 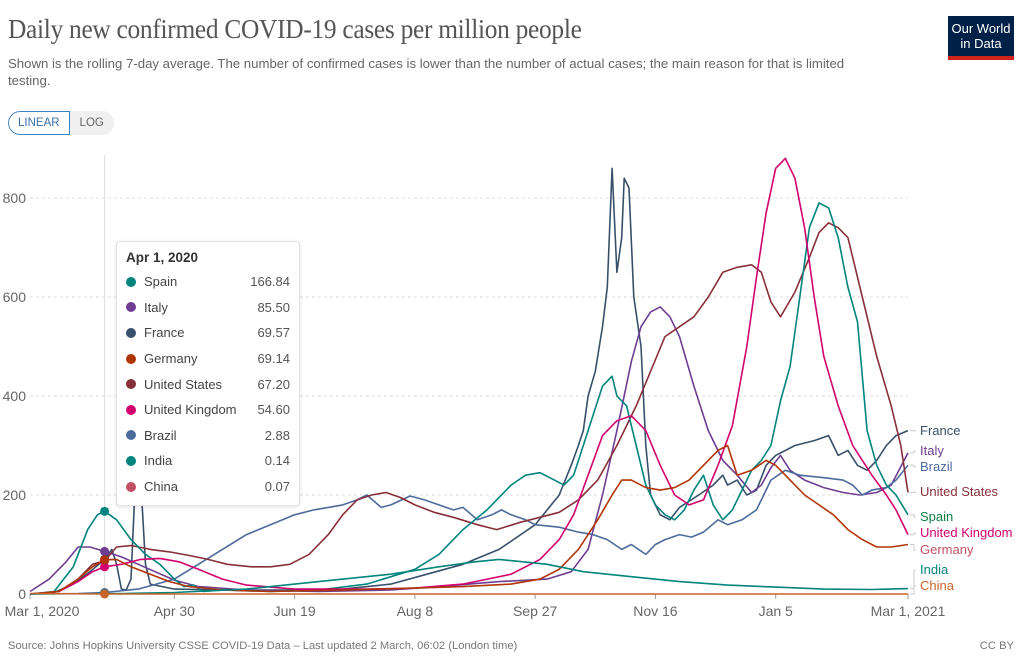 I want to click on tooltip-series-value: 54.60, so click(x=273, y=410).